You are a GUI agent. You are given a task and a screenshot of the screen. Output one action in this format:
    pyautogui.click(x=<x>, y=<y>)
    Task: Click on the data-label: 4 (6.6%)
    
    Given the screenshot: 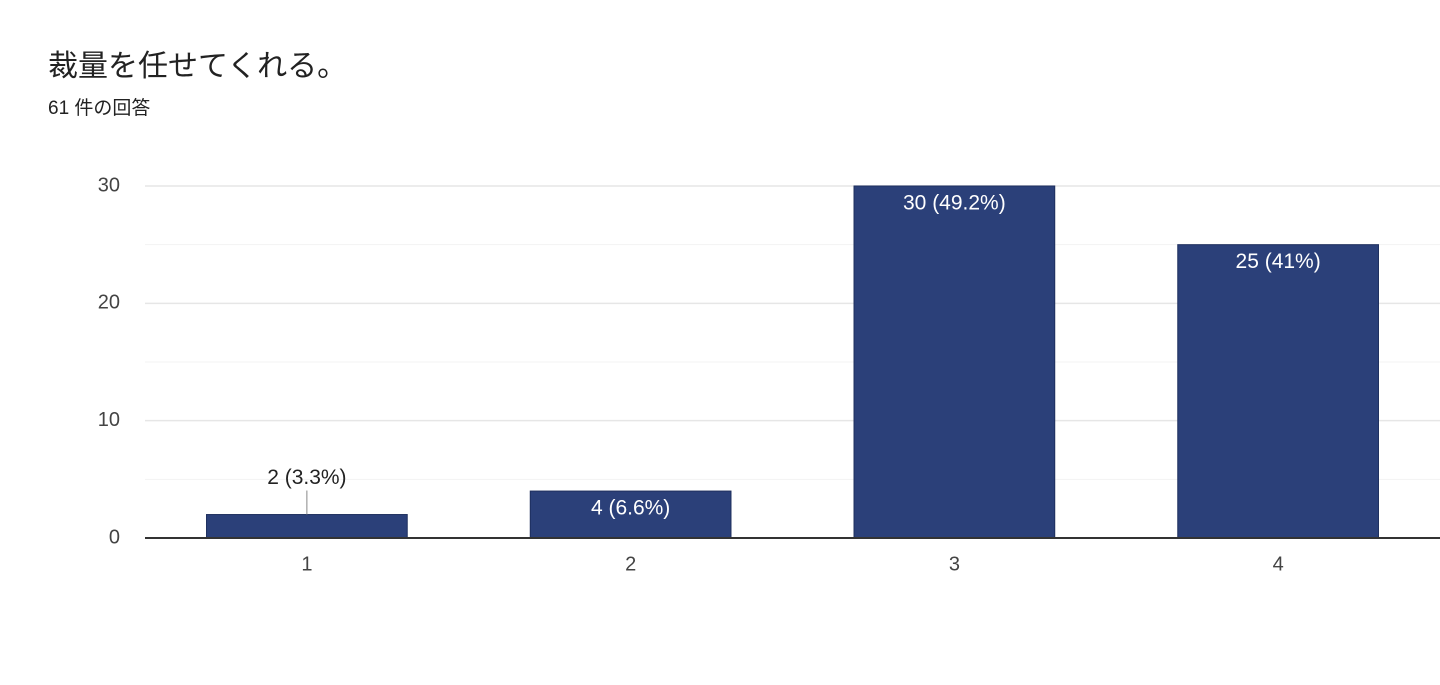 What is the action you would take?
    pyautogui.click(x=630, y=508)
    